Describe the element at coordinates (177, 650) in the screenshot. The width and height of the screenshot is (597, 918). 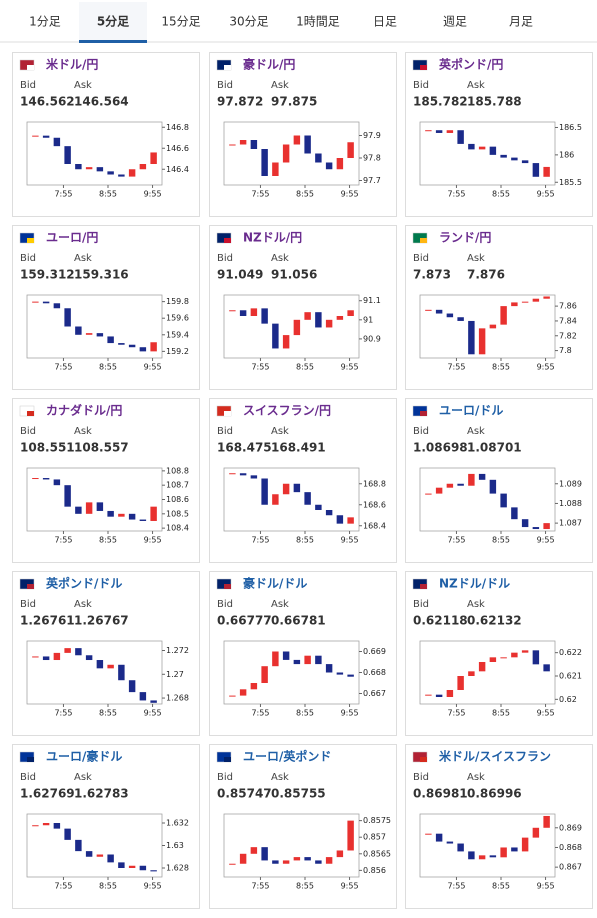
I see `y-tick-label: 1.272` at that location.